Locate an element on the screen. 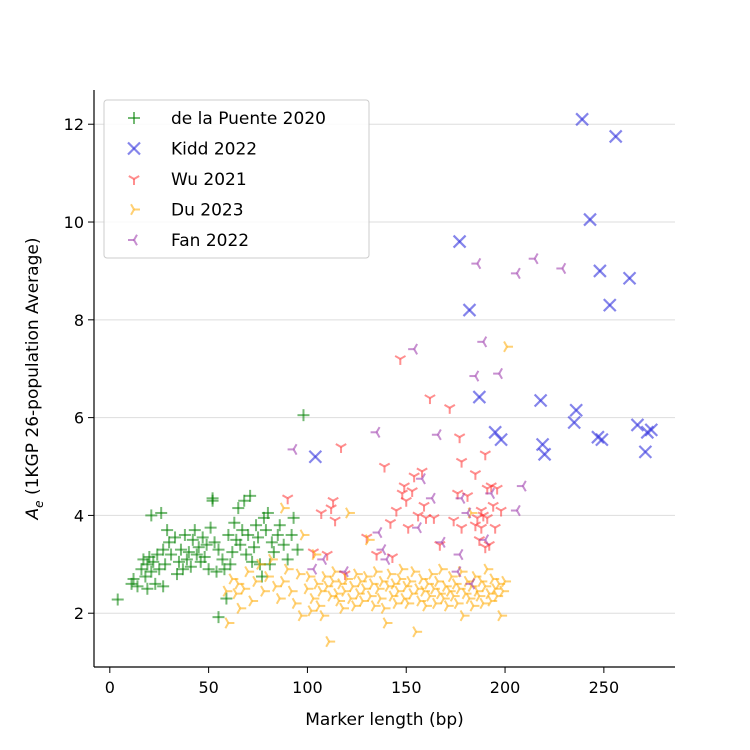 The width and height of the screenshot is (750, 750). x-tick-label: 250 is located at coordinates (604, 687).